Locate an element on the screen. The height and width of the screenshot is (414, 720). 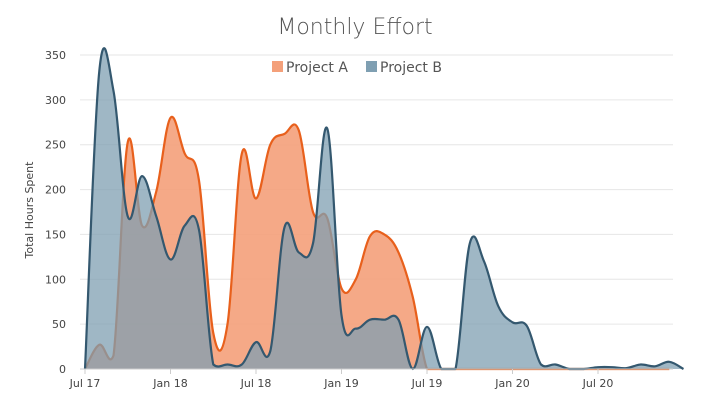
legend-label: Project A is located at coordinates (317, 68).